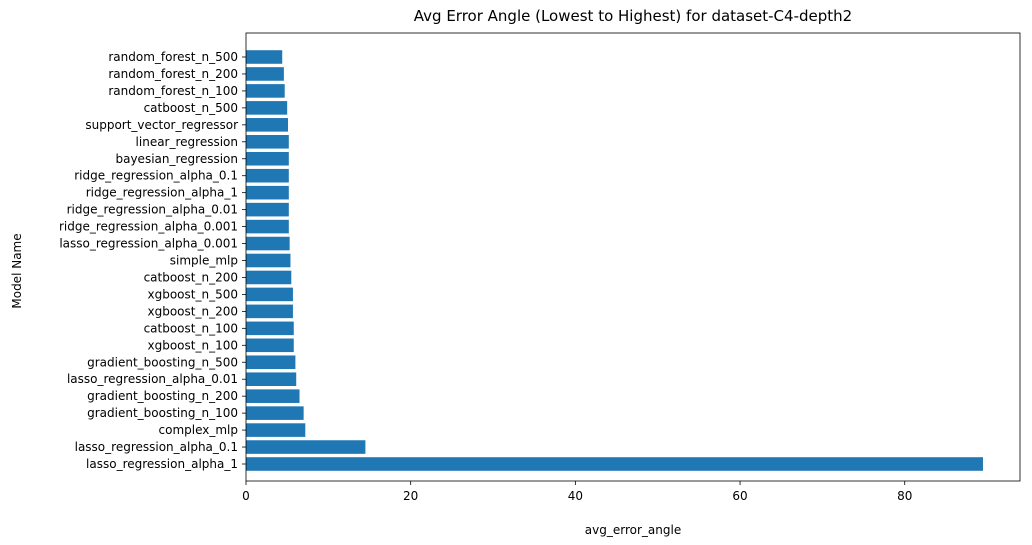 This screenshot has height=545, width=1032. Describe the element at coordinates (191, 328) in the screenshot. I see `y-tick-label: catboost_n_100` at that location.